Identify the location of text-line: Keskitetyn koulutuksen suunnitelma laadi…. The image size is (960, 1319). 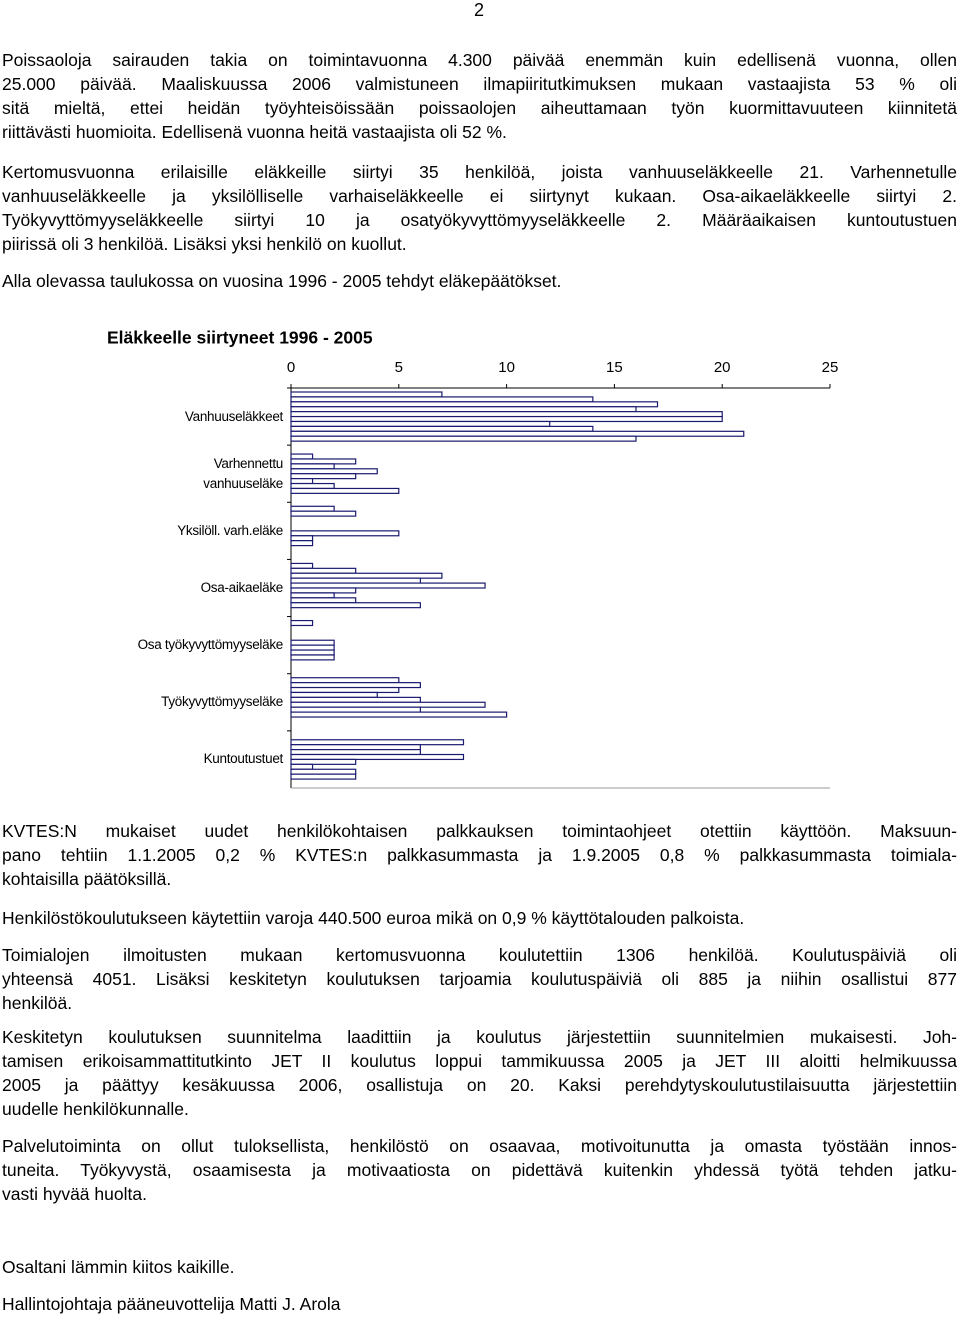
(479, 1037).